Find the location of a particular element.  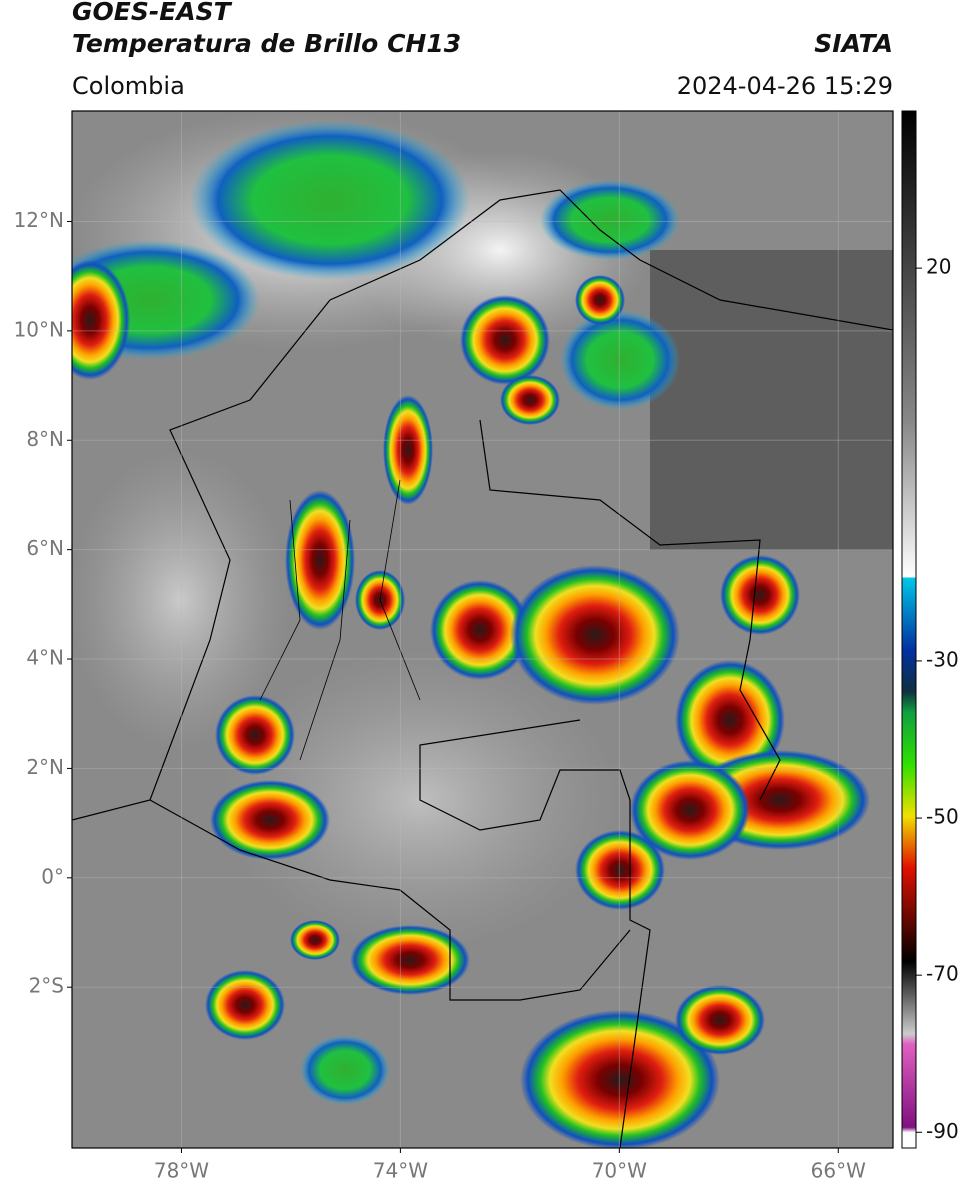

region: Colombia is located at coordinates (128, 86).